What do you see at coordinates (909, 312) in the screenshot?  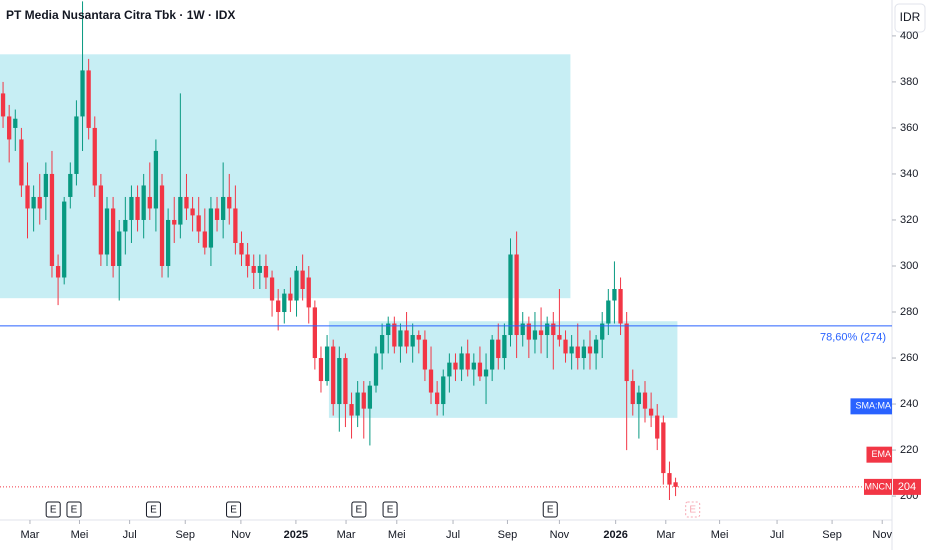 I see `y-tick-label: 280` at bounding box center [909, 312].